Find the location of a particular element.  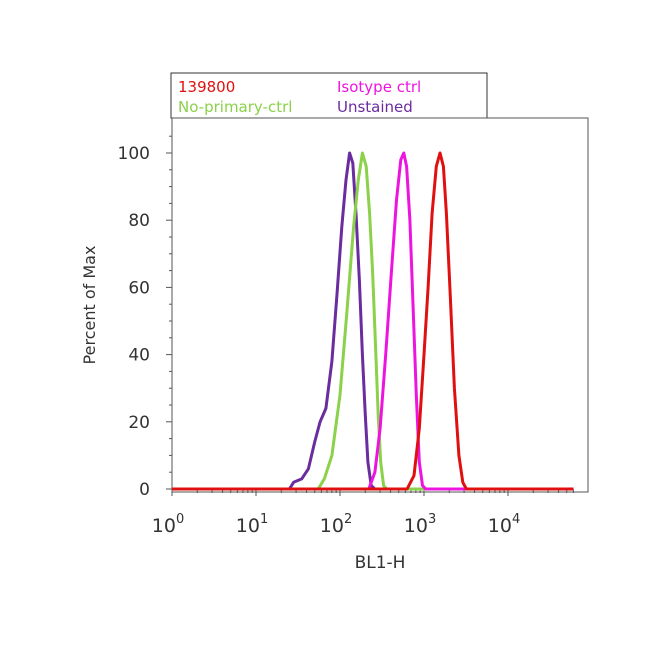

x-tick-exponent: 1 is located at coordinates (264, 519).